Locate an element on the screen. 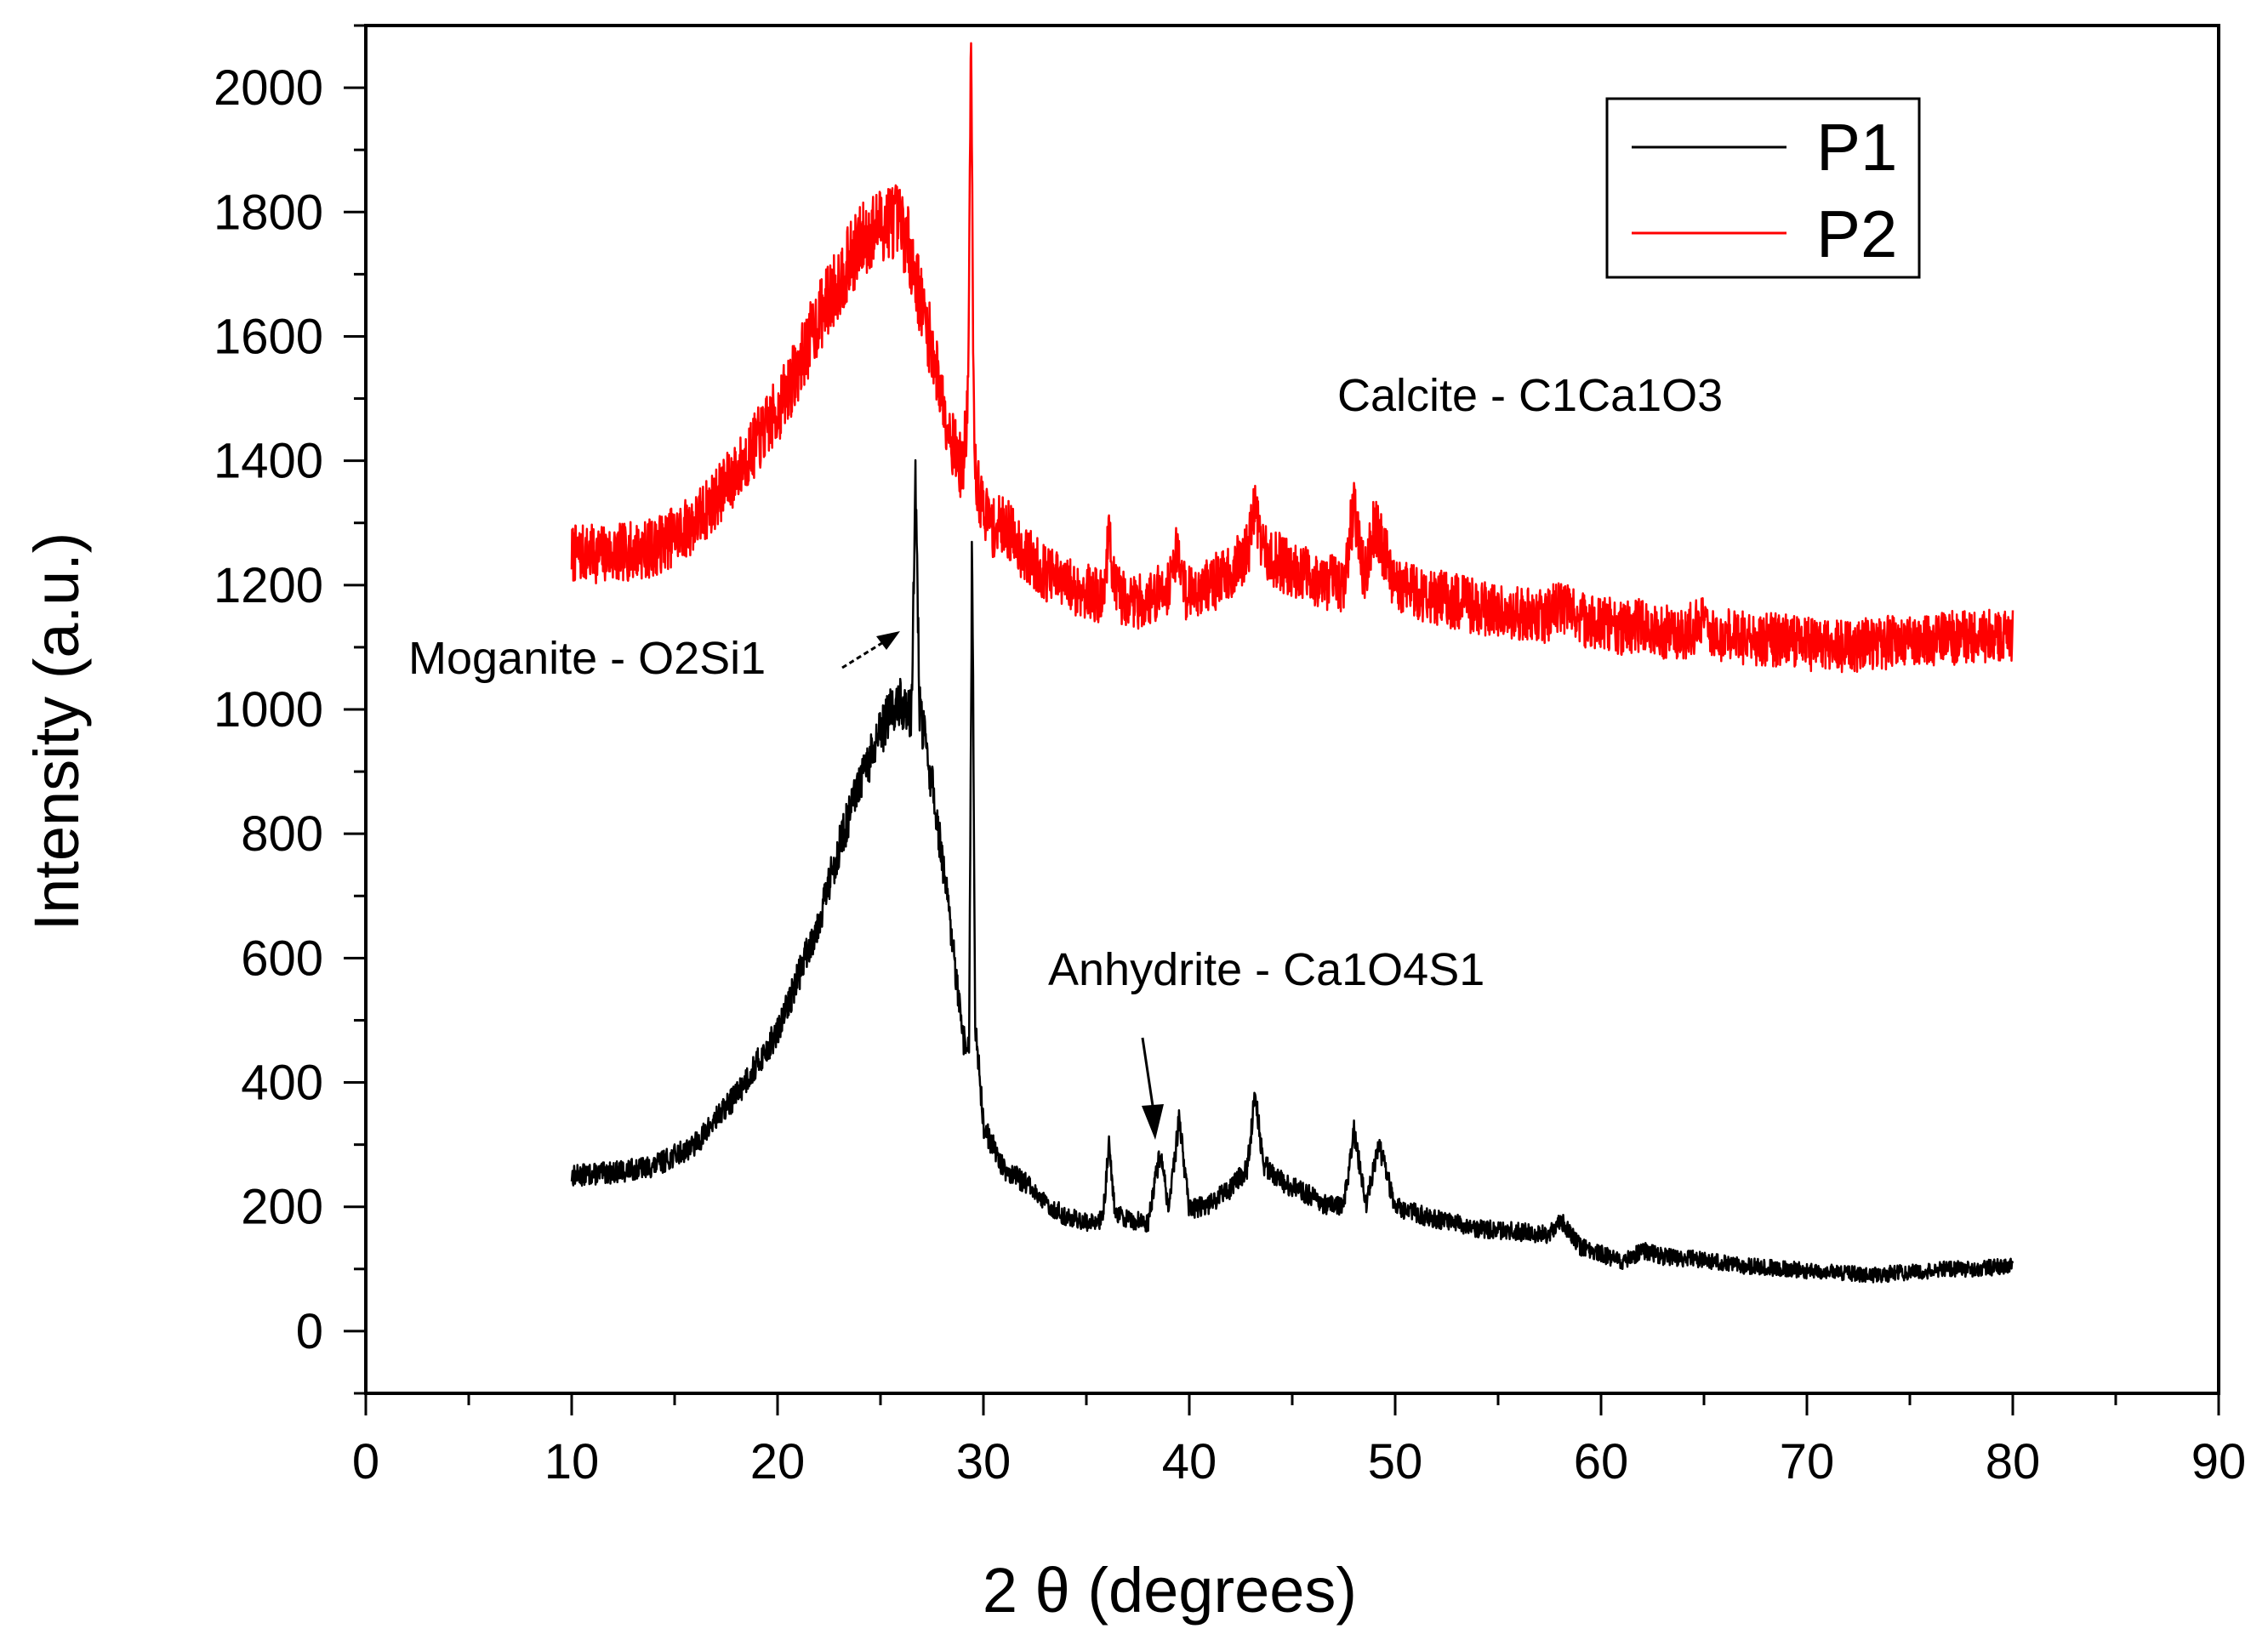 The width and height of the screenshot is (2268, 1640). x-tick-label: 20 is located at coordinates (778, 1461).